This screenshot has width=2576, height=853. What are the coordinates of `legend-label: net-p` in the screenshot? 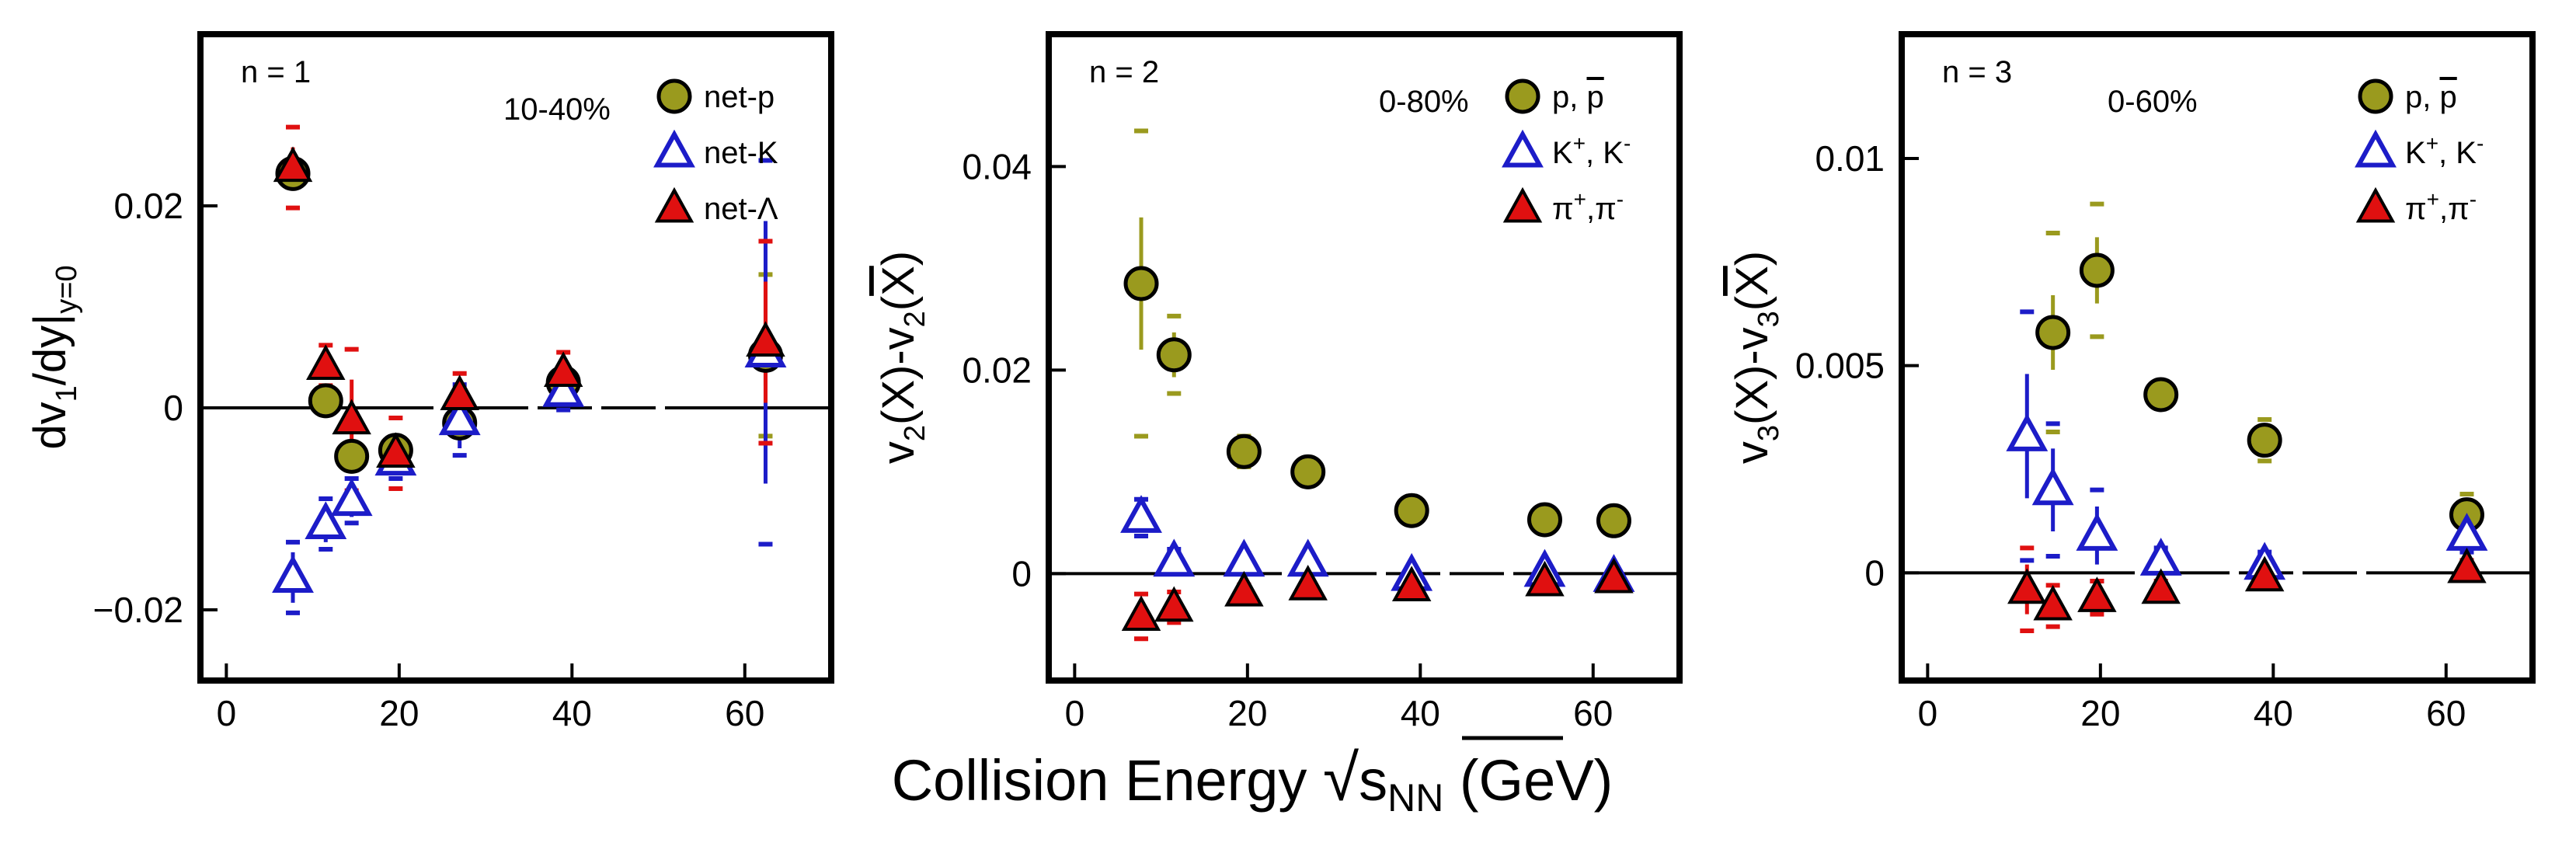 It's located at (739, 97).